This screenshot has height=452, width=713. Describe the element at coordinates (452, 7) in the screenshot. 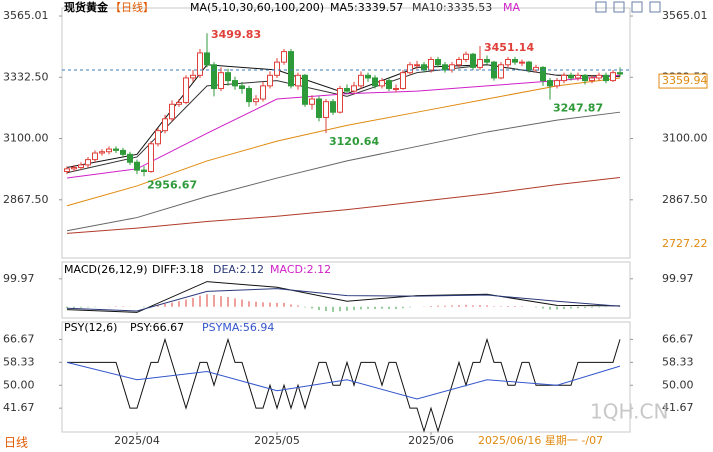

I see `legend-entry: MA10:3335.53` at that location.